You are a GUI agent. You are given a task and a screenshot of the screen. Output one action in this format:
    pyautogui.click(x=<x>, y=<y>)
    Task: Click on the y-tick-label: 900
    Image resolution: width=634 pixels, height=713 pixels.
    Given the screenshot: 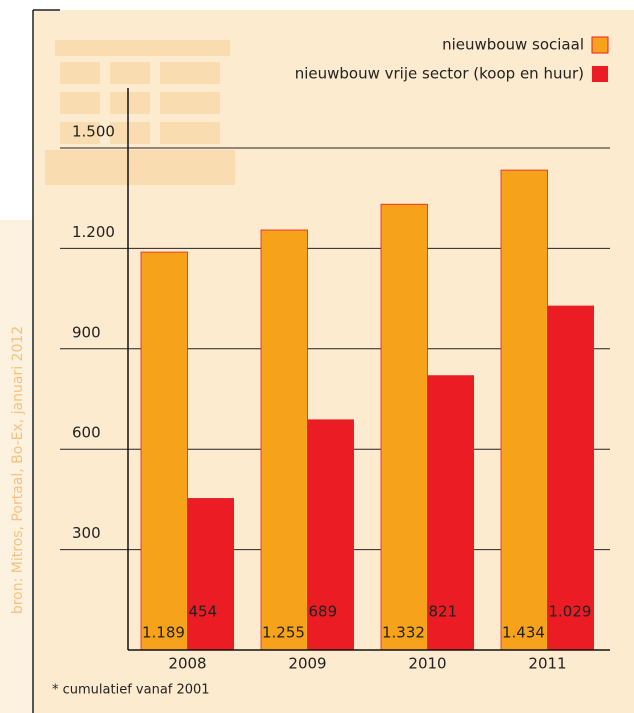 What is the action you would take?
    pyautogui.click(x=86, y=332)
    